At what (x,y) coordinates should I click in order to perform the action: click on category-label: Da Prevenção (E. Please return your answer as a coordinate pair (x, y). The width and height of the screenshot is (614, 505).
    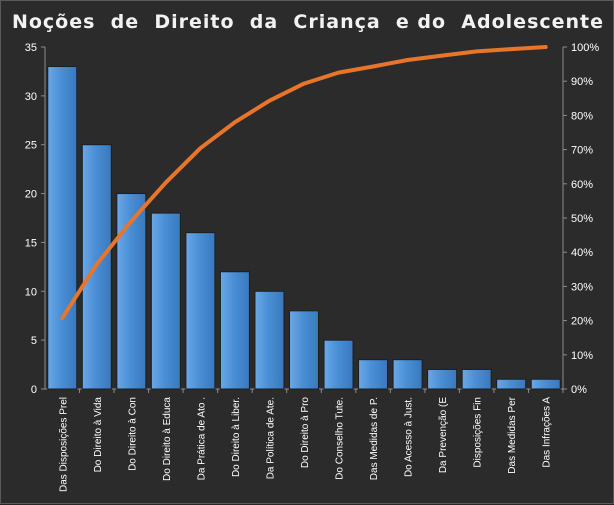
    Looking at the image, I should click on (443, 435).